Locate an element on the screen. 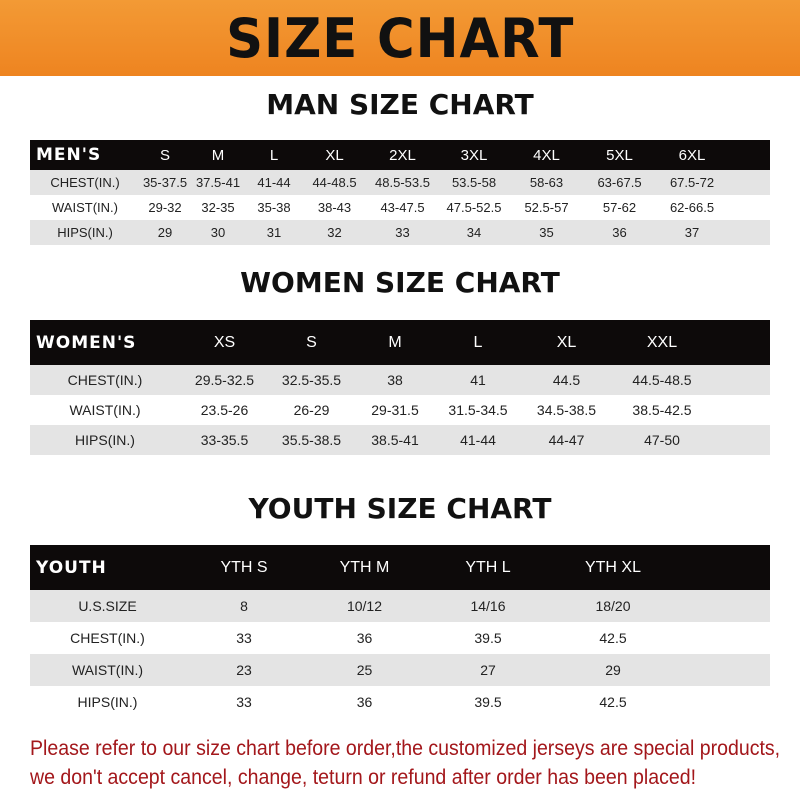  men-section-title: MAN SIZE CHART is located at coordinates (400, 104).